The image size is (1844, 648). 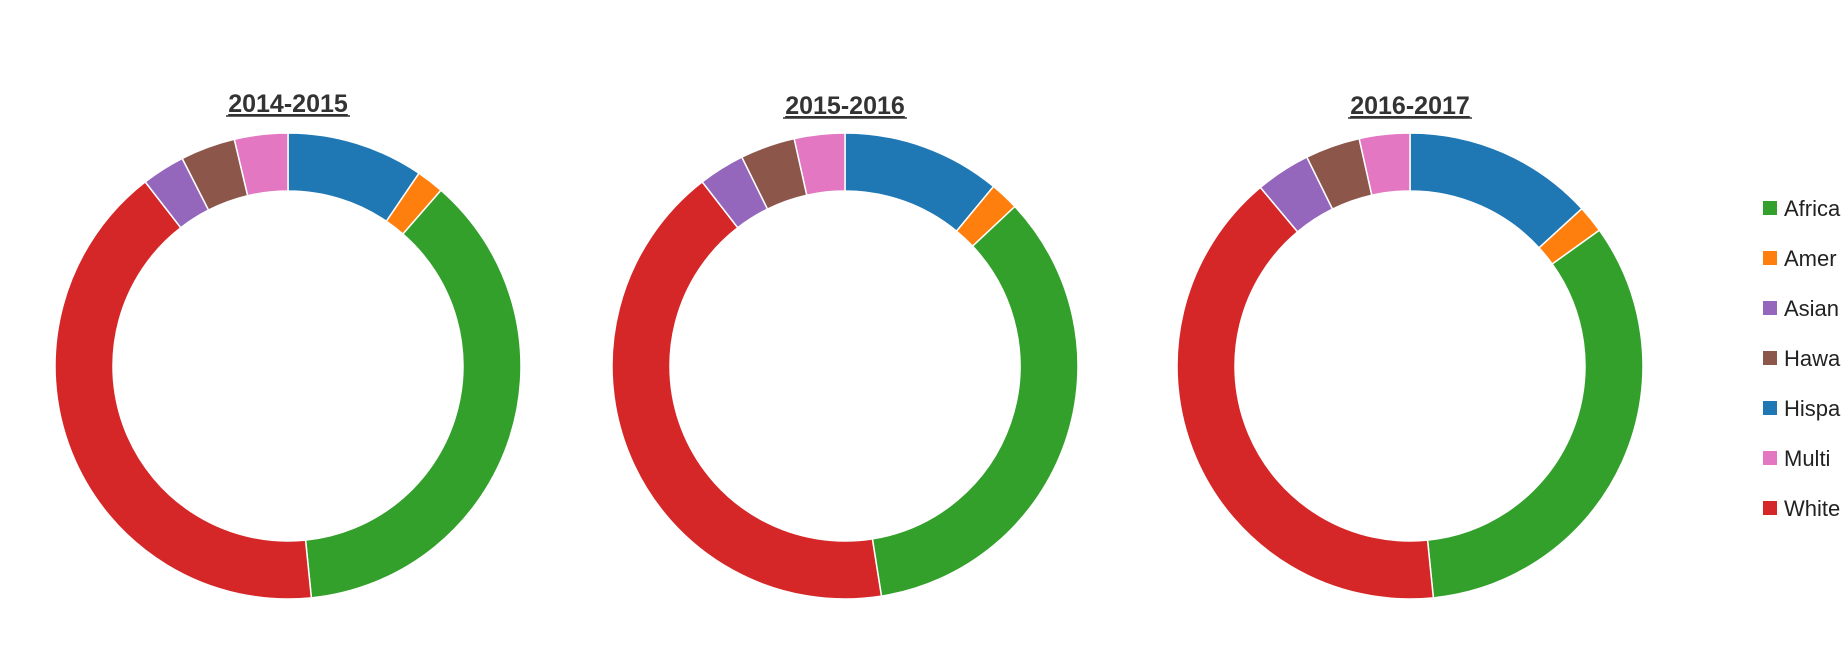 I want to click on legend-label-amer: Amer, so click(x=1810, y=258).